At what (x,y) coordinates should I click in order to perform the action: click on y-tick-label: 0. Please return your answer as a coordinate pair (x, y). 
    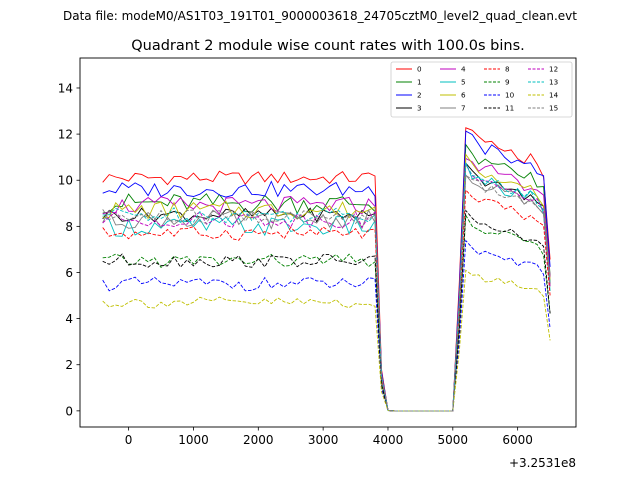
    Looking at the image, I should click on (69, 411).